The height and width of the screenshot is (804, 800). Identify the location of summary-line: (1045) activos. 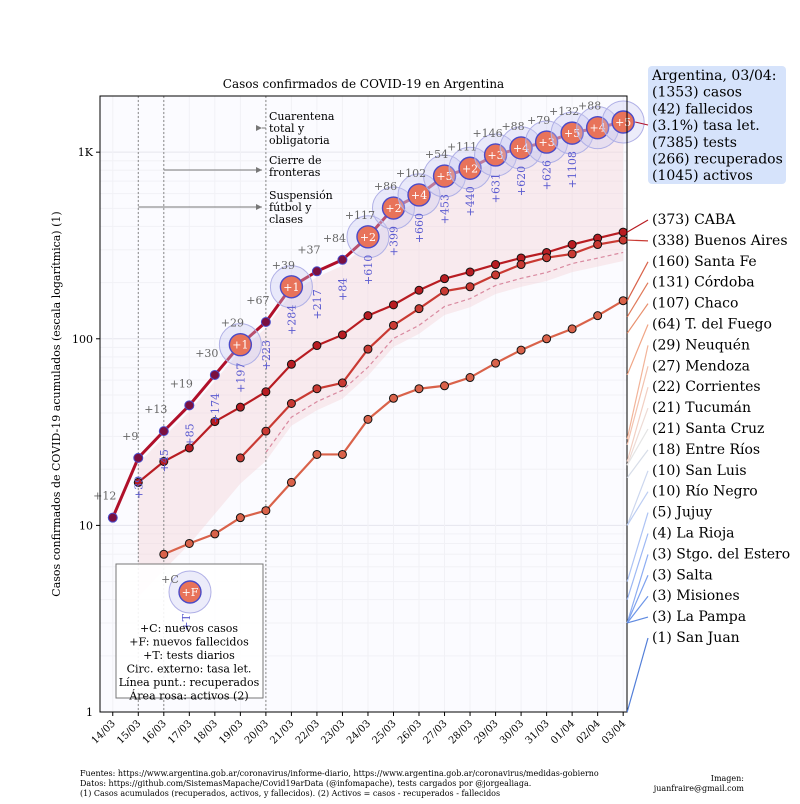
(702, 176).